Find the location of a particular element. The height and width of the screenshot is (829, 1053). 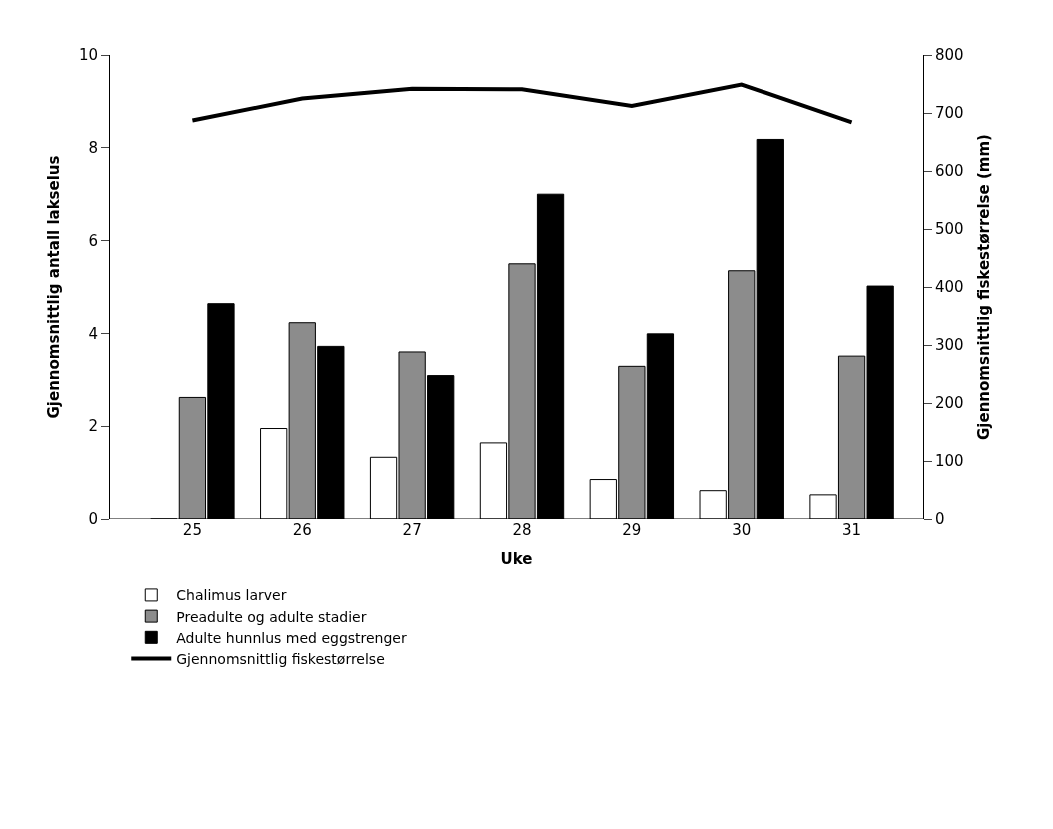

x-tick-label: 28 is located at coordinates (522, 530).